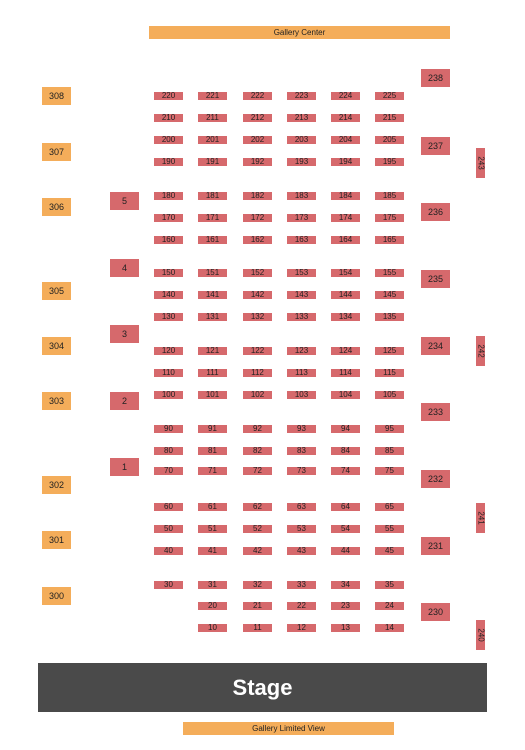 This screenshot has height=750, width=525. Describe the element at coordinates (257, 395) in the screenshot. I see `table-102: 102` at that location.